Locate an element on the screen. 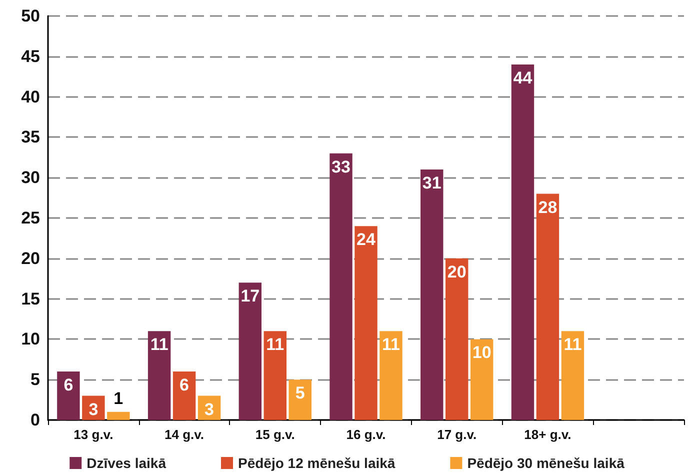 Image resolution: width=694 pixels, height=475 pixels. y-tick-label: 20 is located at coordinates (30, 258).